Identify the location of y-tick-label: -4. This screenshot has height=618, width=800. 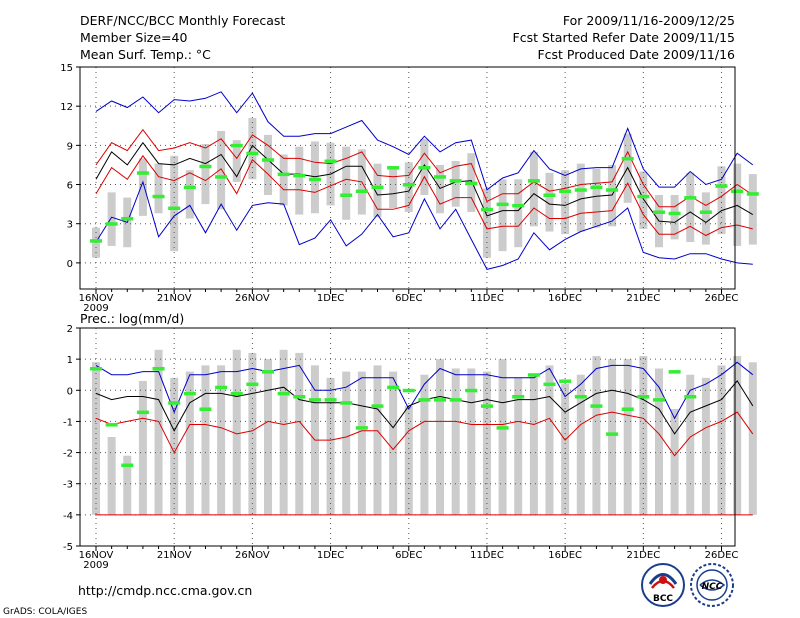
(68, 516).